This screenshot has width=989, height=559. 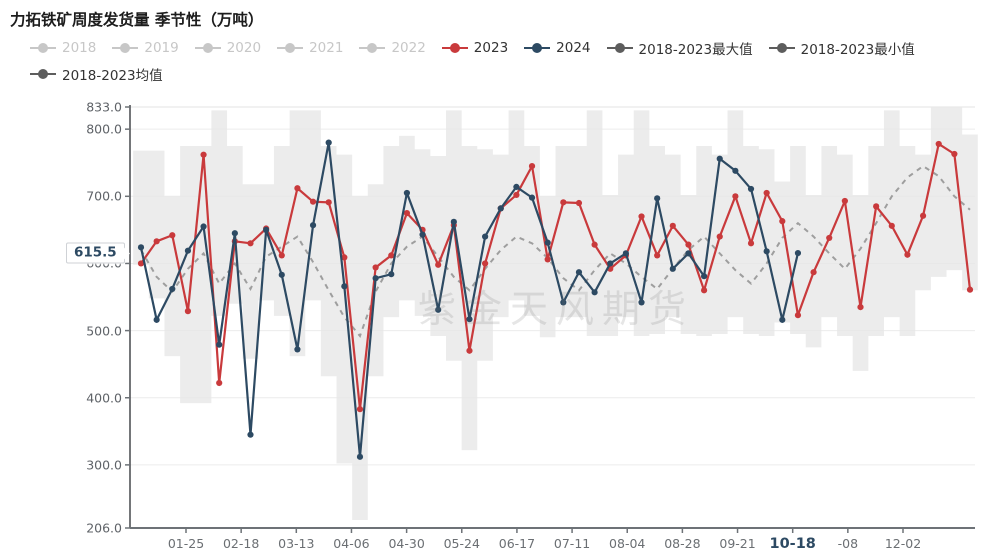 What do you see at coordinates (112, 76) in the screenshot?
I see `legend-item-label: 2018-2023均值` at bounding box center [112, 76].